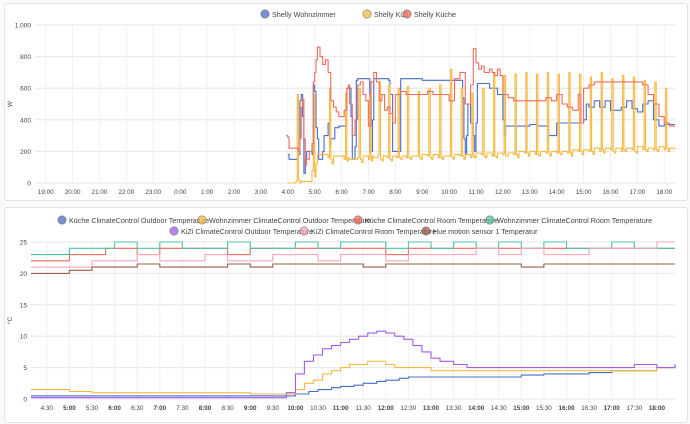  Describe the element at coordinates (24, 337) in the screenshot. I see `y-tick-label: 10` at that location.